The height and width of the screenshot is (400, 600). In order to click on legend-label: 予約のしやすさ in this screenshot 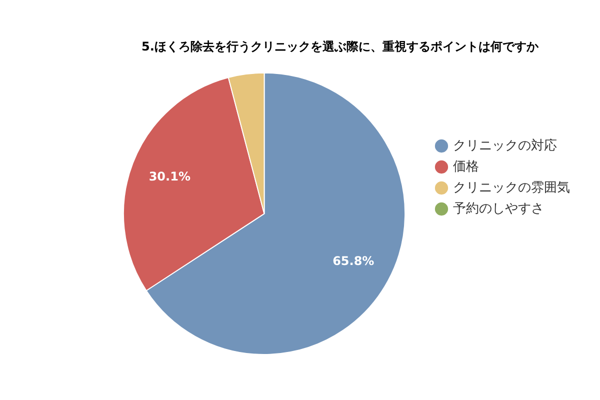, I will do `click(498, 208)`.